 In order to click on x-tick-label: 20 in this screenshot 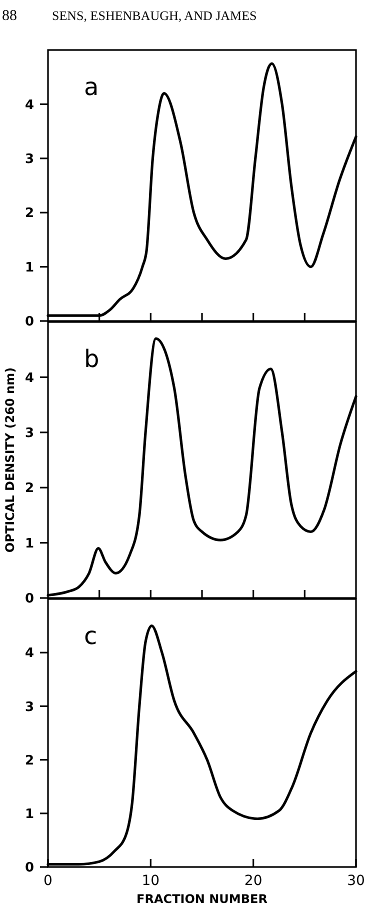, I will do `click(253, 881)`.